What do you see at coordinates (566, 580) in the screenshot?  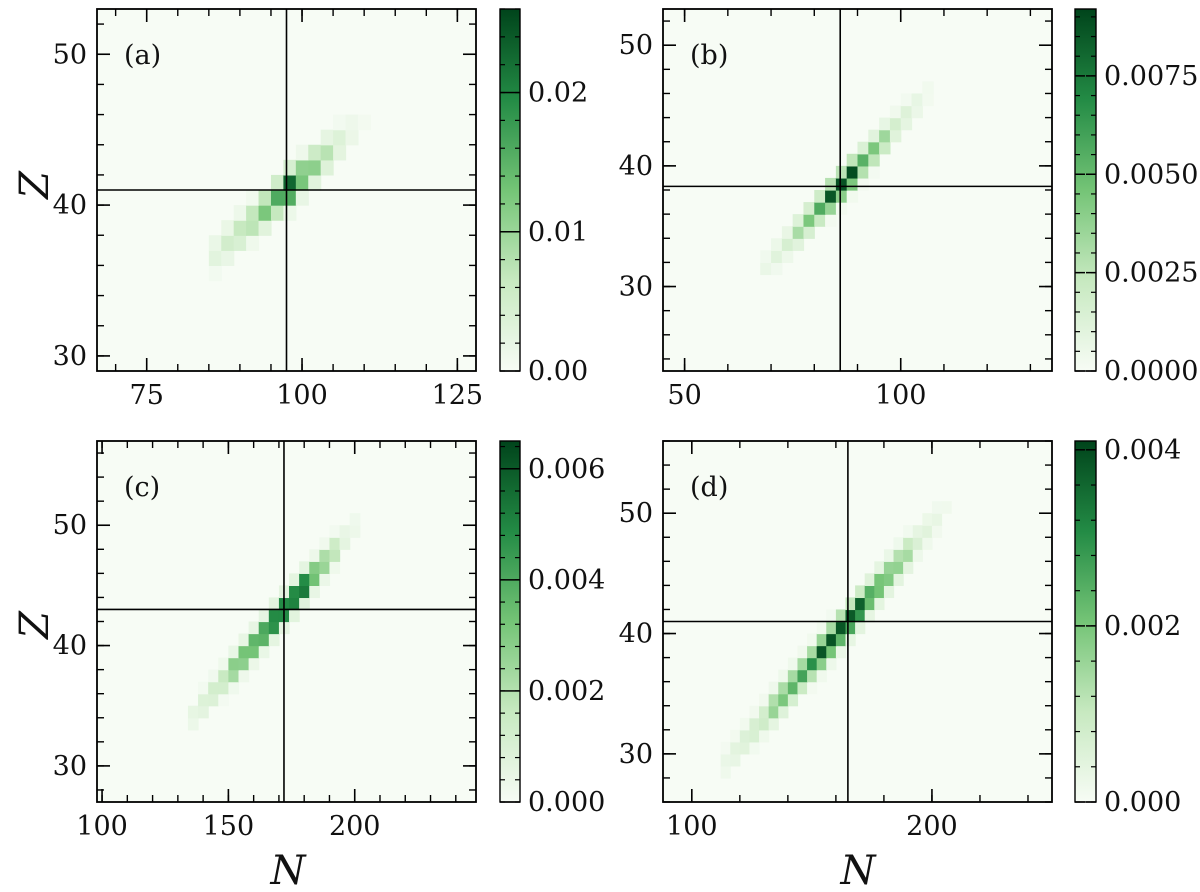 I see `colorbar-tick-label: 0.004` at bounding box center [566, 580].